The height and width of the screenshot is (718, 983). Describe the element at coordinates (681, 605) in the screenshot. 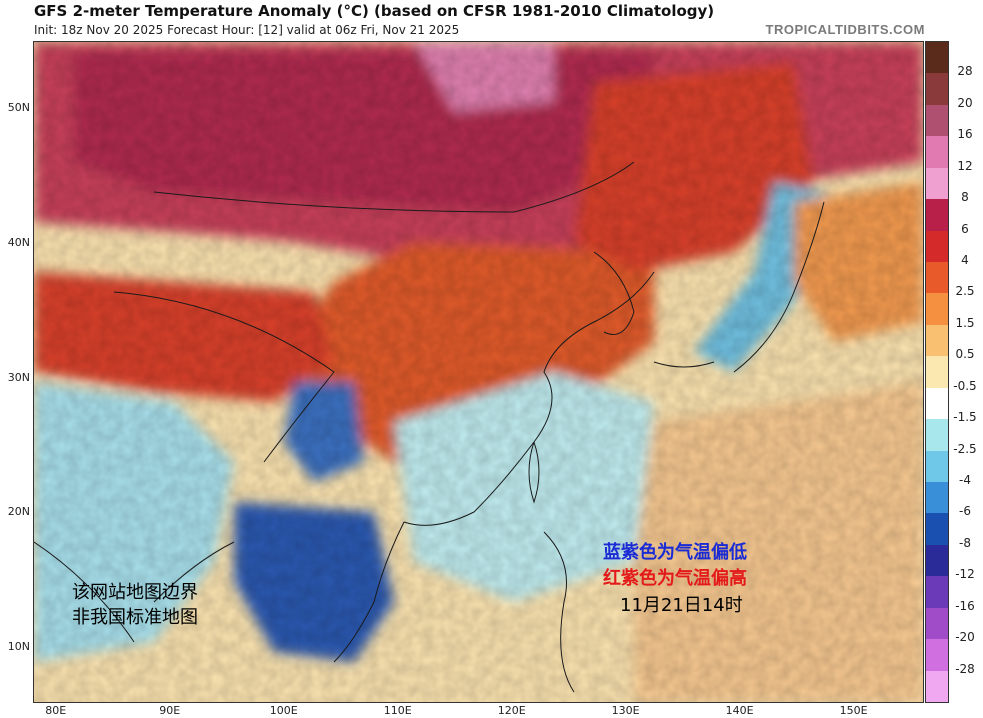

I see `local-valid-time: 11月21日14时` at that location.